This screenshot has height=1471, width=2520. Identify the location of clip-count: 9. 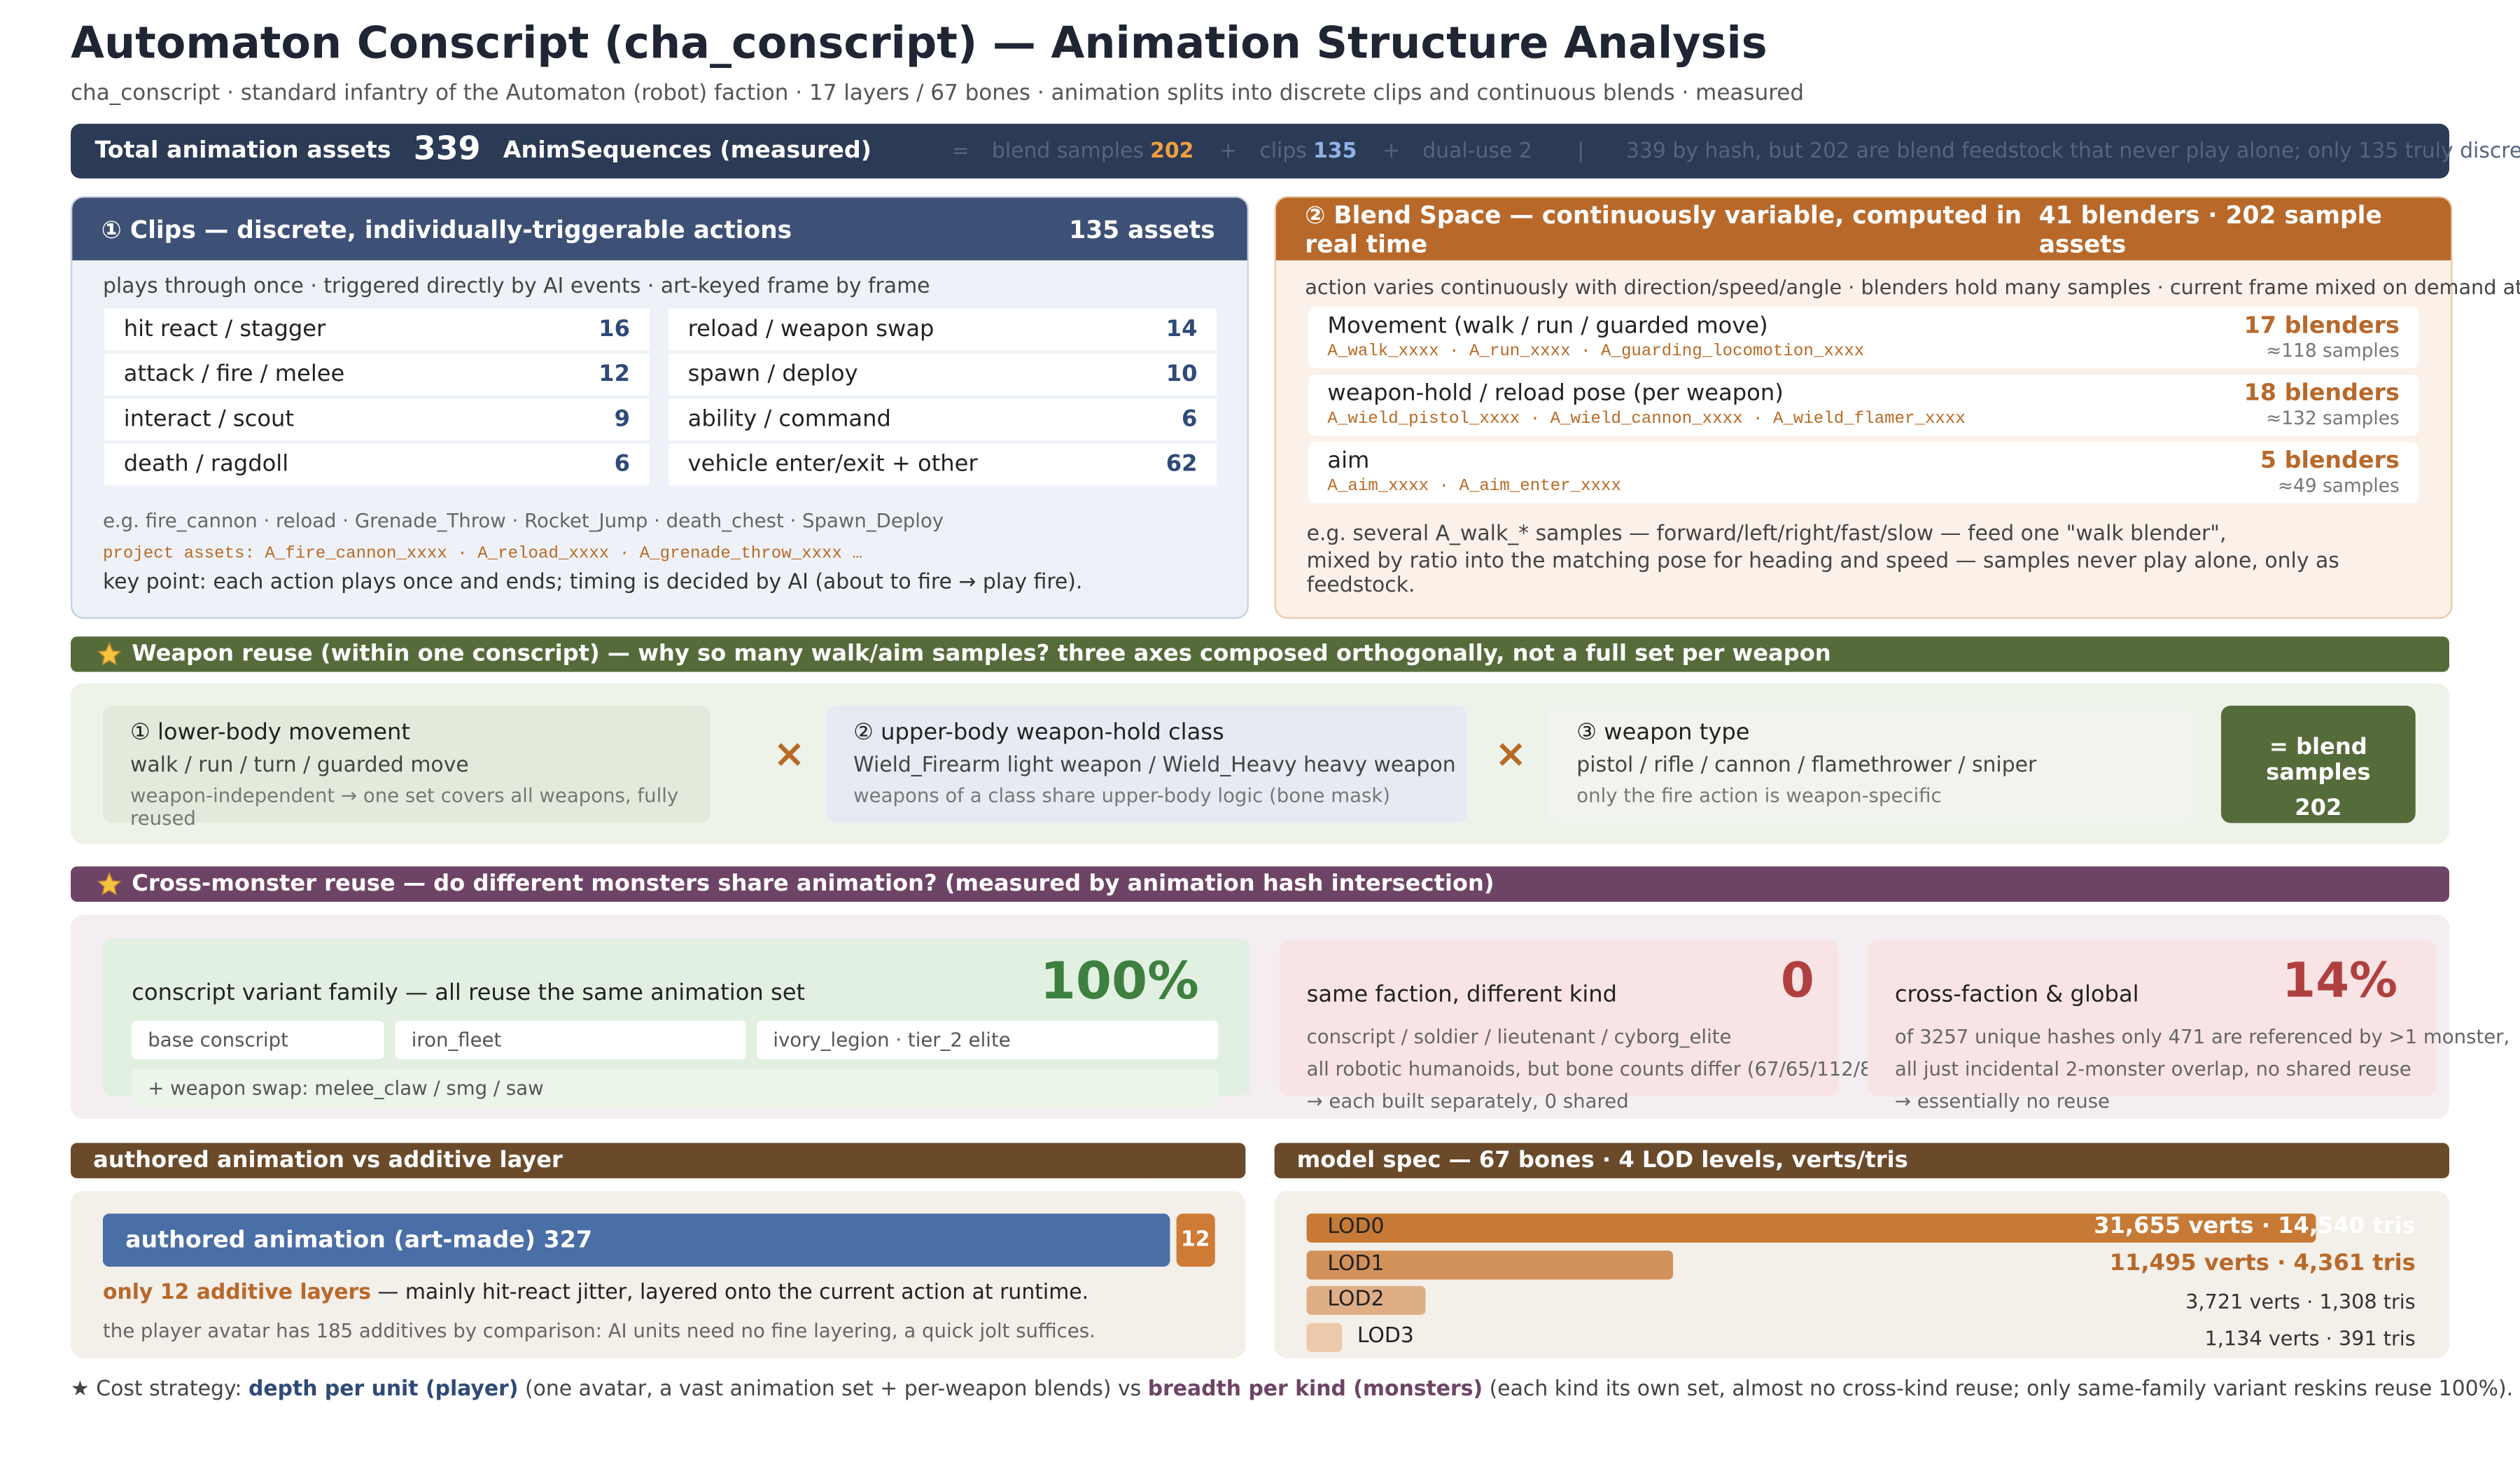
(622, 419).